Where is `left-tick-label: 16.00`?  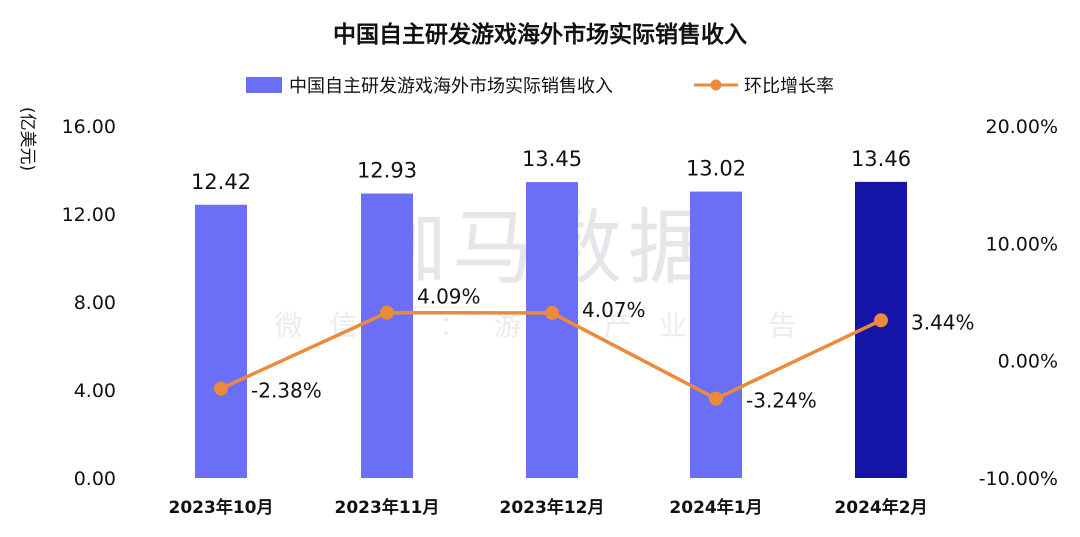
left-tick-label: 16.00 is located at coordinates (89, 127).